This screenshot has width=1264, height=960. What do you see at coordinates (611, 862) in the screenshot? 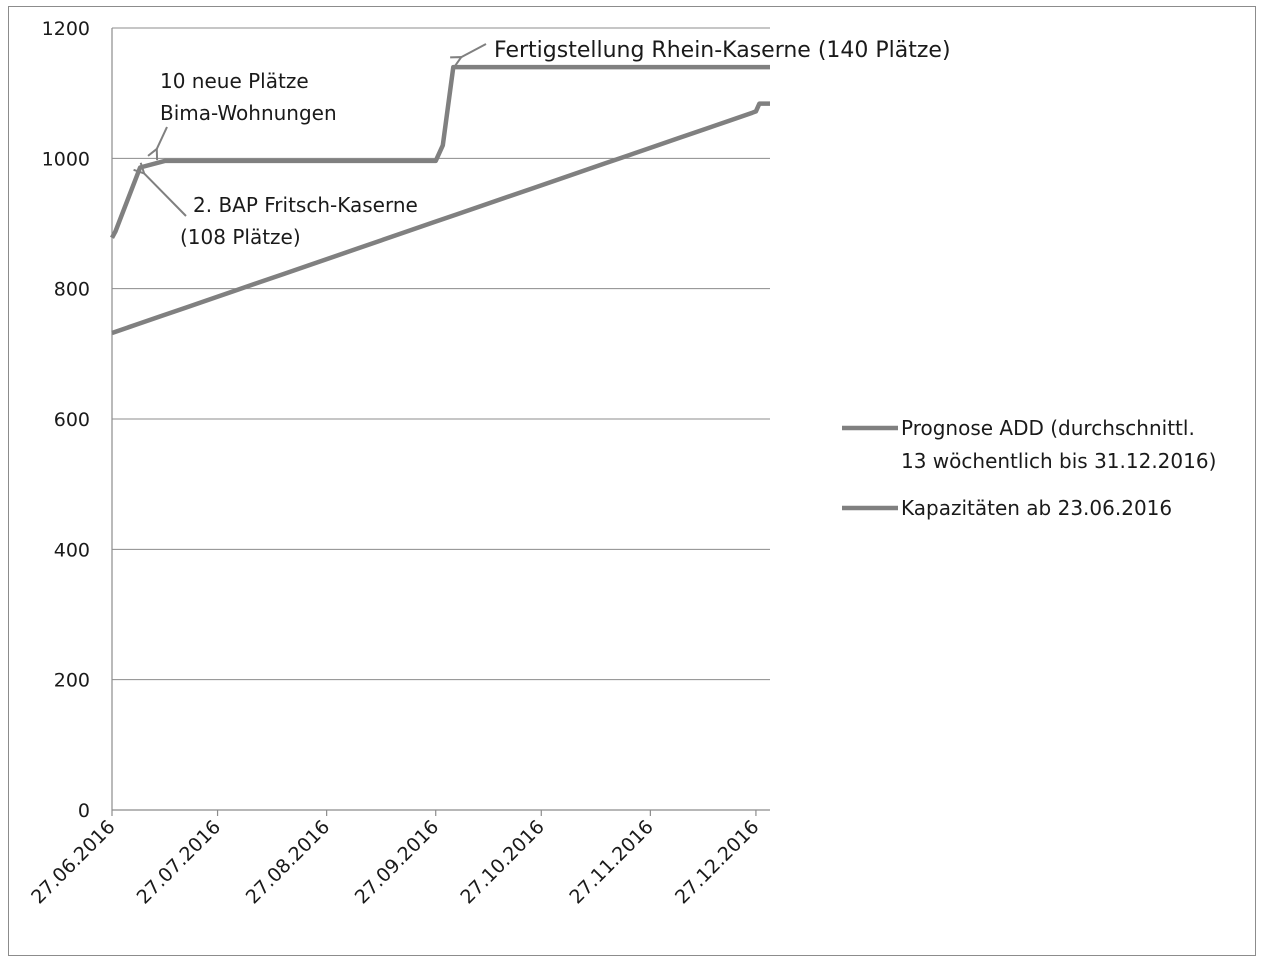
I see `x-tick-label: 27.11.2016` at bounding box center [611, 862].